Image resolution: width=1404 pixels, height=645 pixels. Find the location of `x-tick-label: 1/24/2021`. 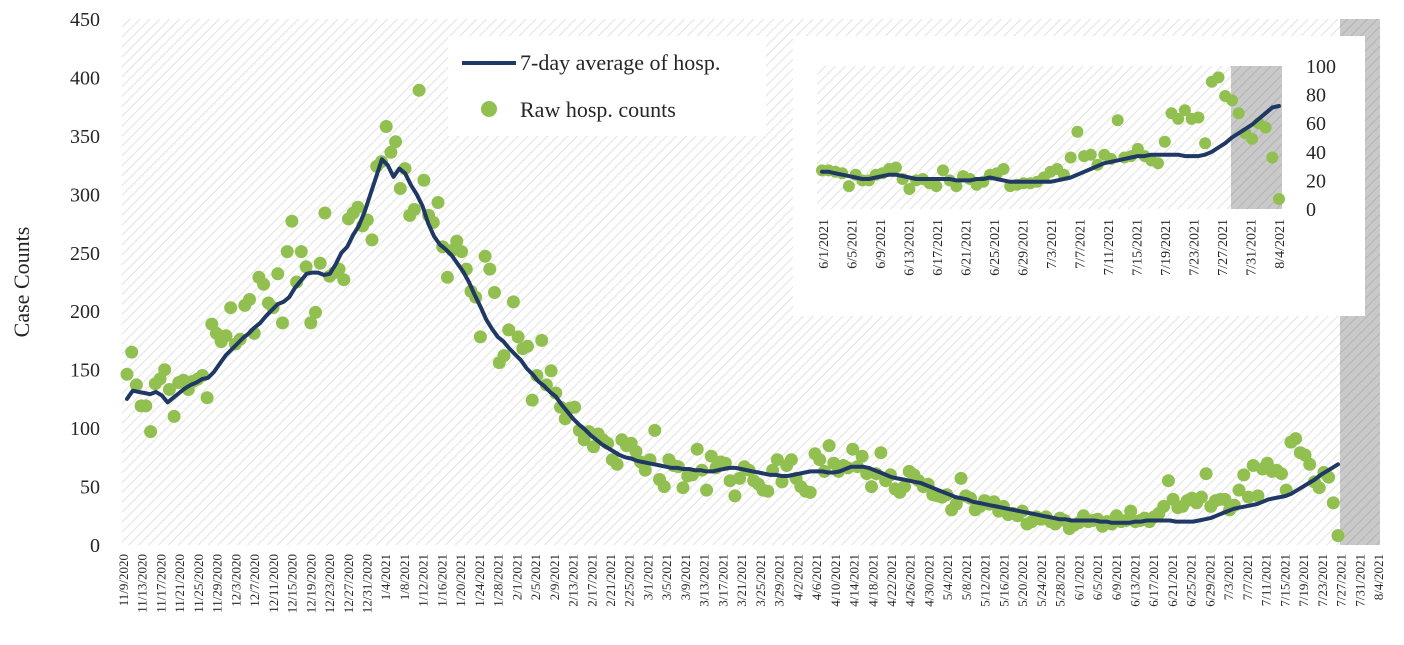

x-tick-label: 1/24/2021 is located at coordinates (479, 580).